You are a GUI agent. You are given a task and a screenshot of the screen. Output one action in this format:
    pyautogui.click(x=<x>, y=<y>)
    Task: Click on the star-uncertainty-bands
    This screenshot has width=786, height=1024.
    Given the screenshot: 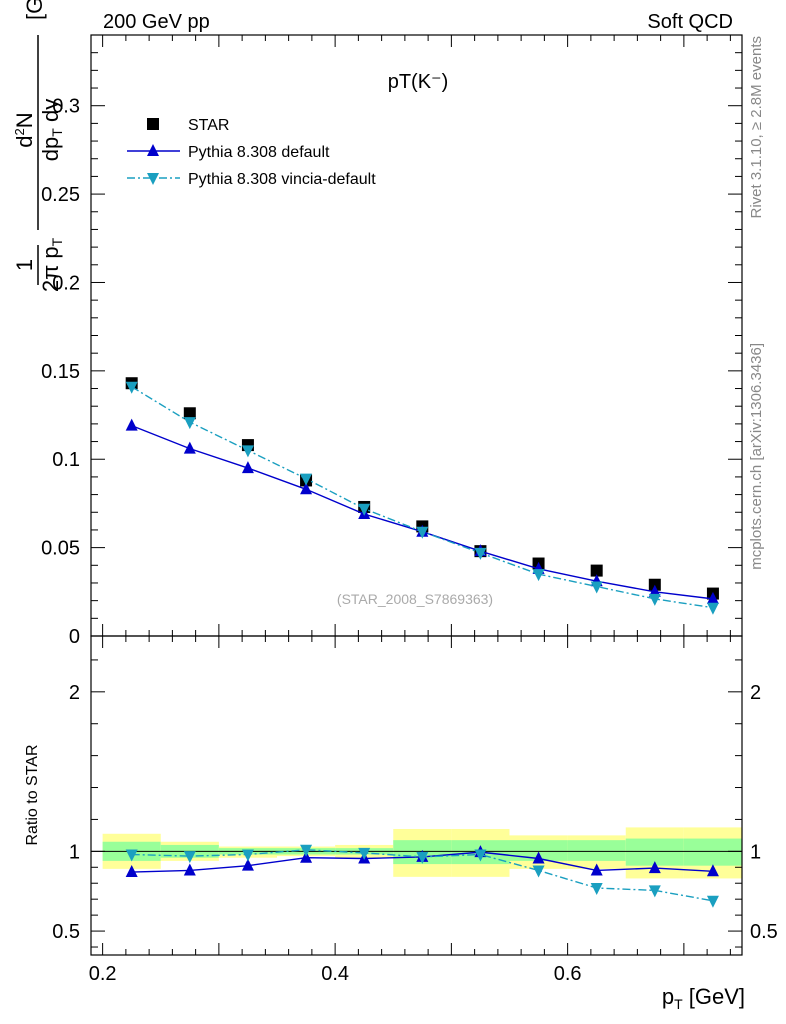 What is the action you would take?
    pyautogui.click(x=416, y=853)
    